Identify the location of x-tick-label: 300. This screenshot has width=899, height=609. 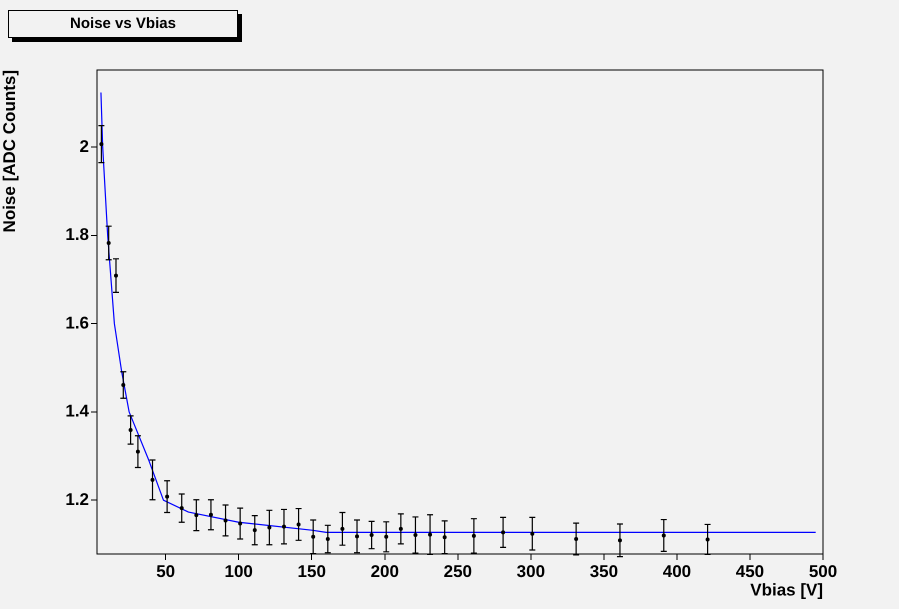
(531, 571).